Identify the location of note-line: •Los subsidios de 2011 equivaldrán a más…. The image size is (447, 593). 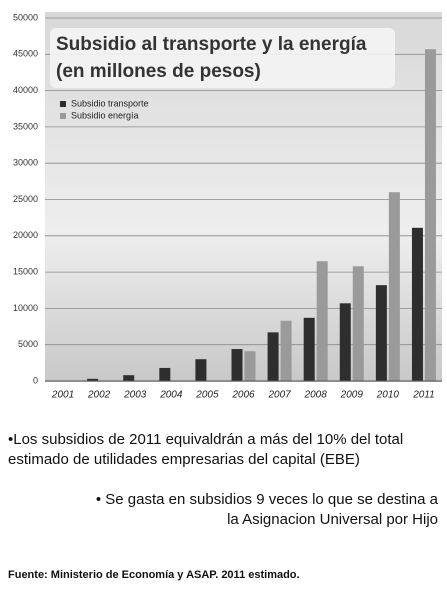
(205, 439).